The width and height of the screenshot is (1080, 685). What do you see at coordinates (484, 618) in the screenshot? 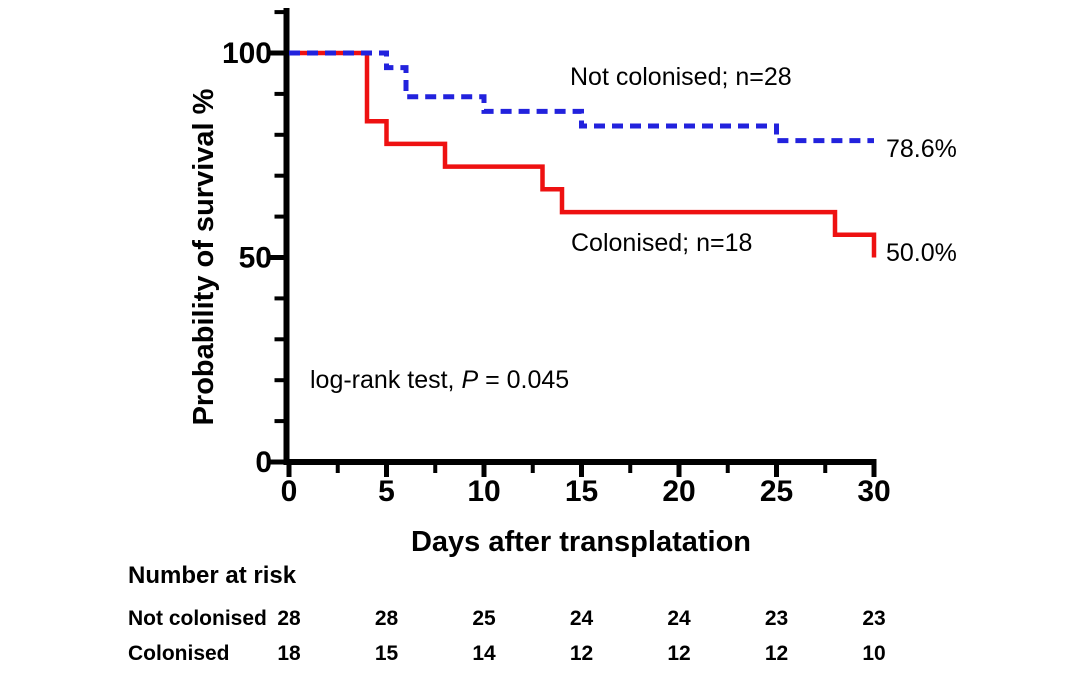
I see `risk-value: 25` at bounding box center [484, 618].